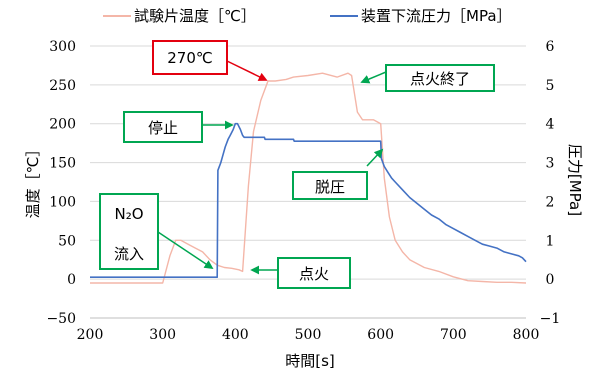 This screenshot has width=592, height=372. Describe the element at coordinates (62, 164) in the screenshot. I see `y-left-tick-label-4: 150` at that location.